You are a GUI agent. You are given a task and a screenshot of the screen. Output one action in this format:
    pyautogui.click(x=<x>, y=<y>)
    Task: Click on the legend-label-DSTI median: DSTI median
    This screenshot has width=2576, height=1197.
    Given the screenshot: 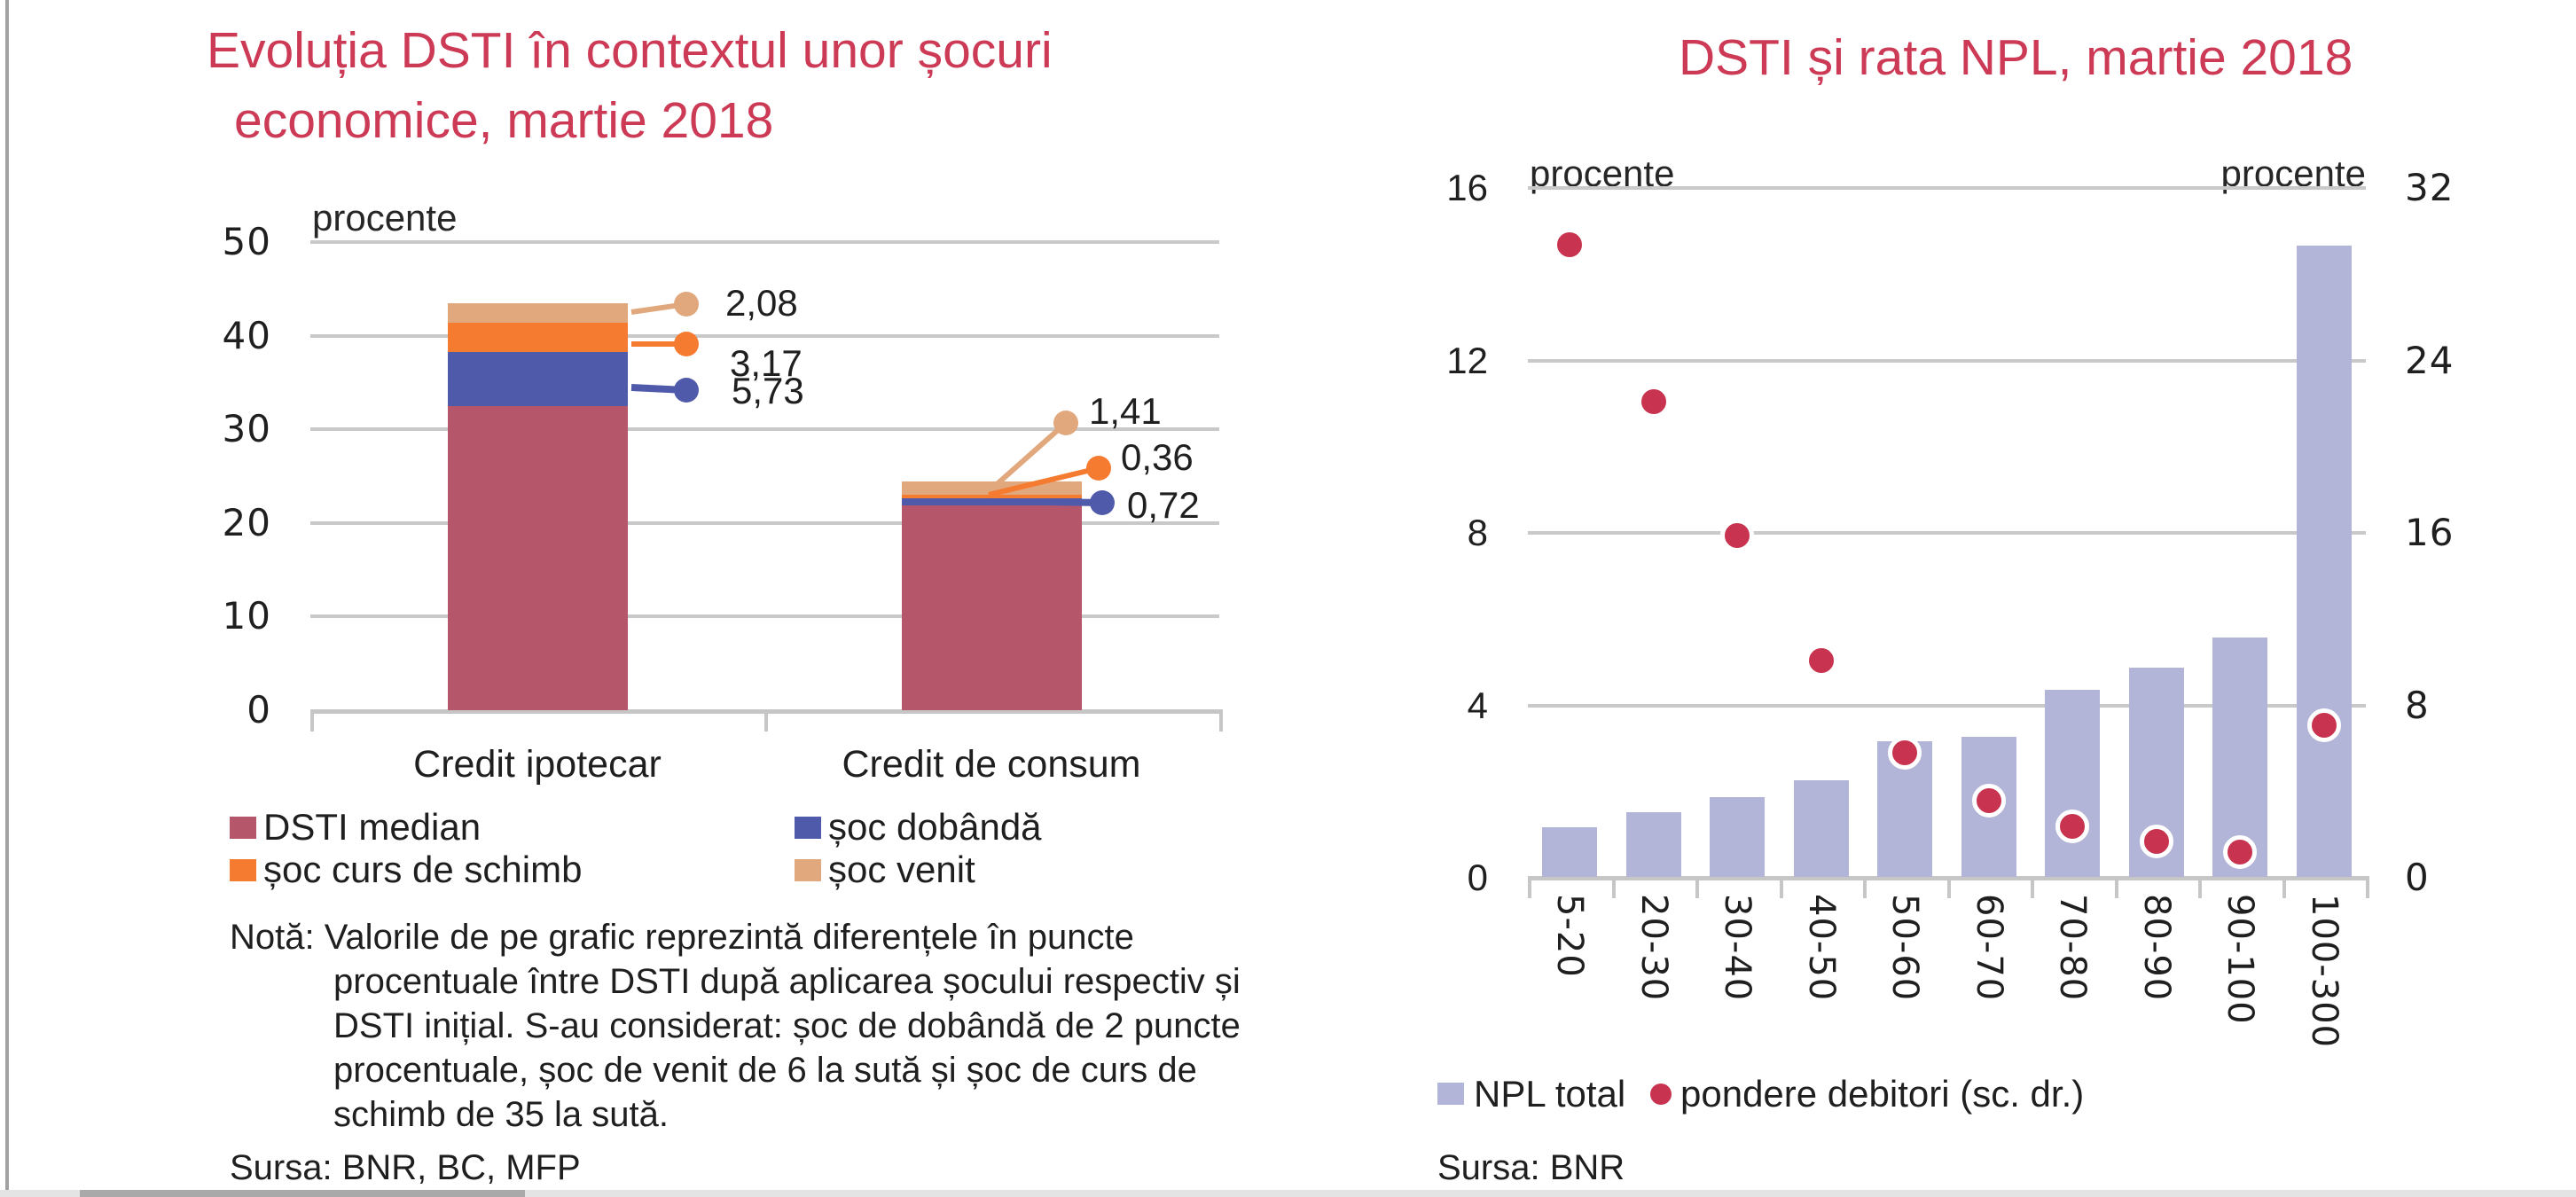 What is the action you would take?
    pyautogui.click(x=372, y=827)
    